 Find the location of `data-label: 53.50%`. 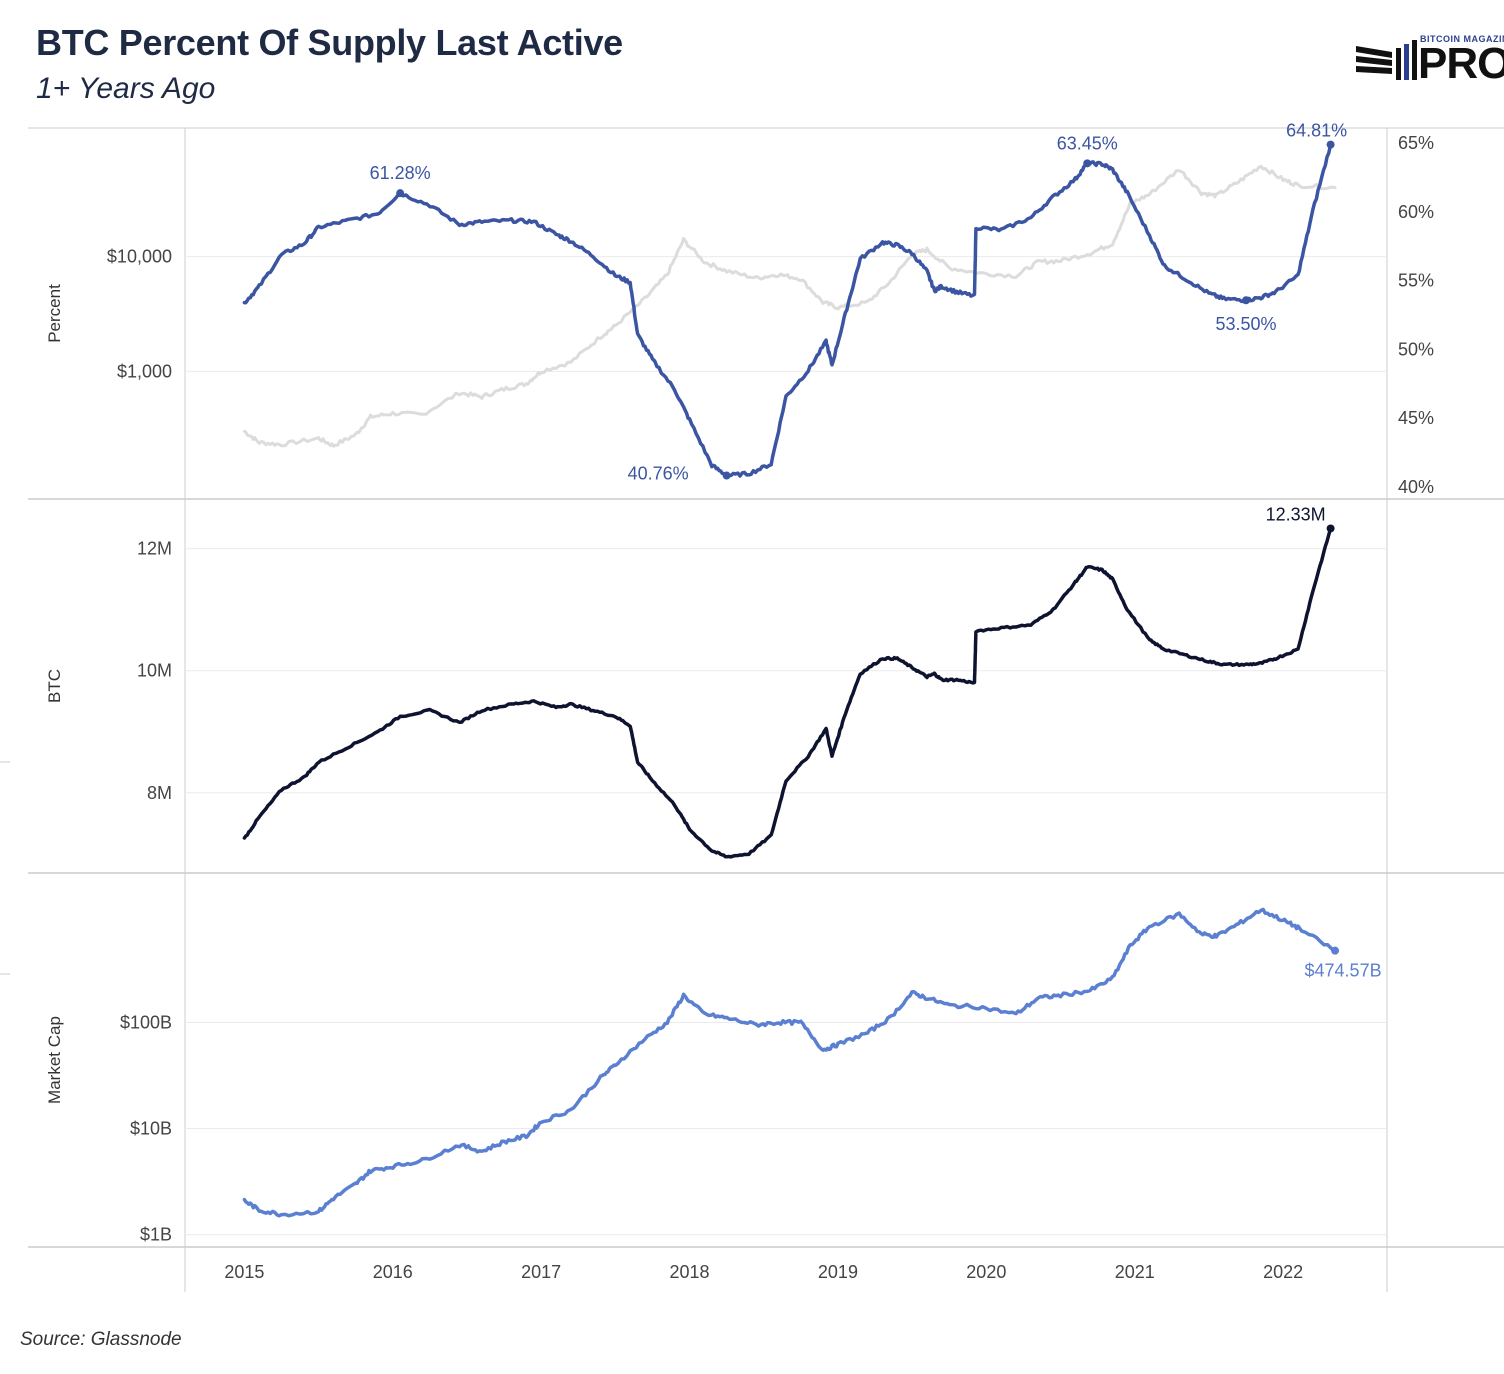

data-label: 53.50% is located at coordinates (1245, 324).